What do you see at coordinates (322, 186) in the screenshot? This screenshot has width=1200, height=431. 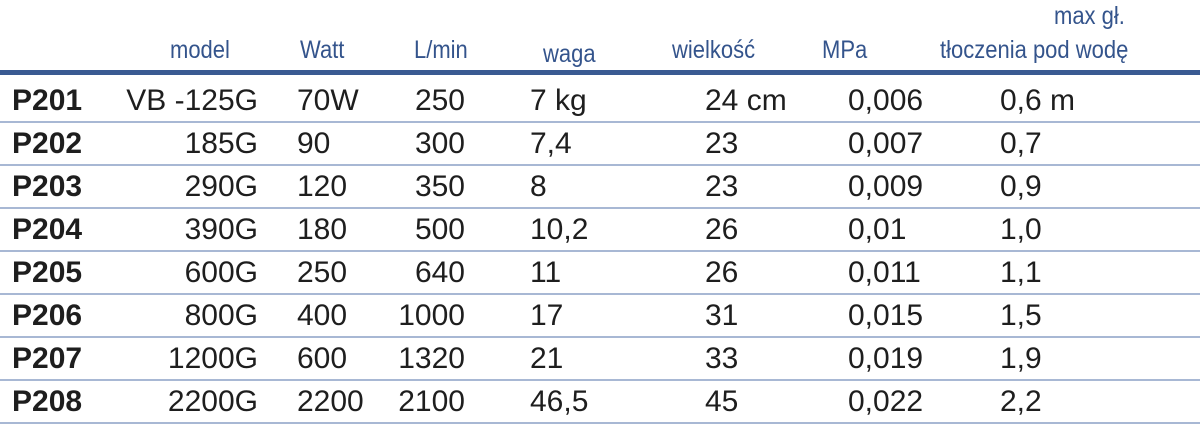 I see `cell-watt: 120` at bounding box center [322, 186].